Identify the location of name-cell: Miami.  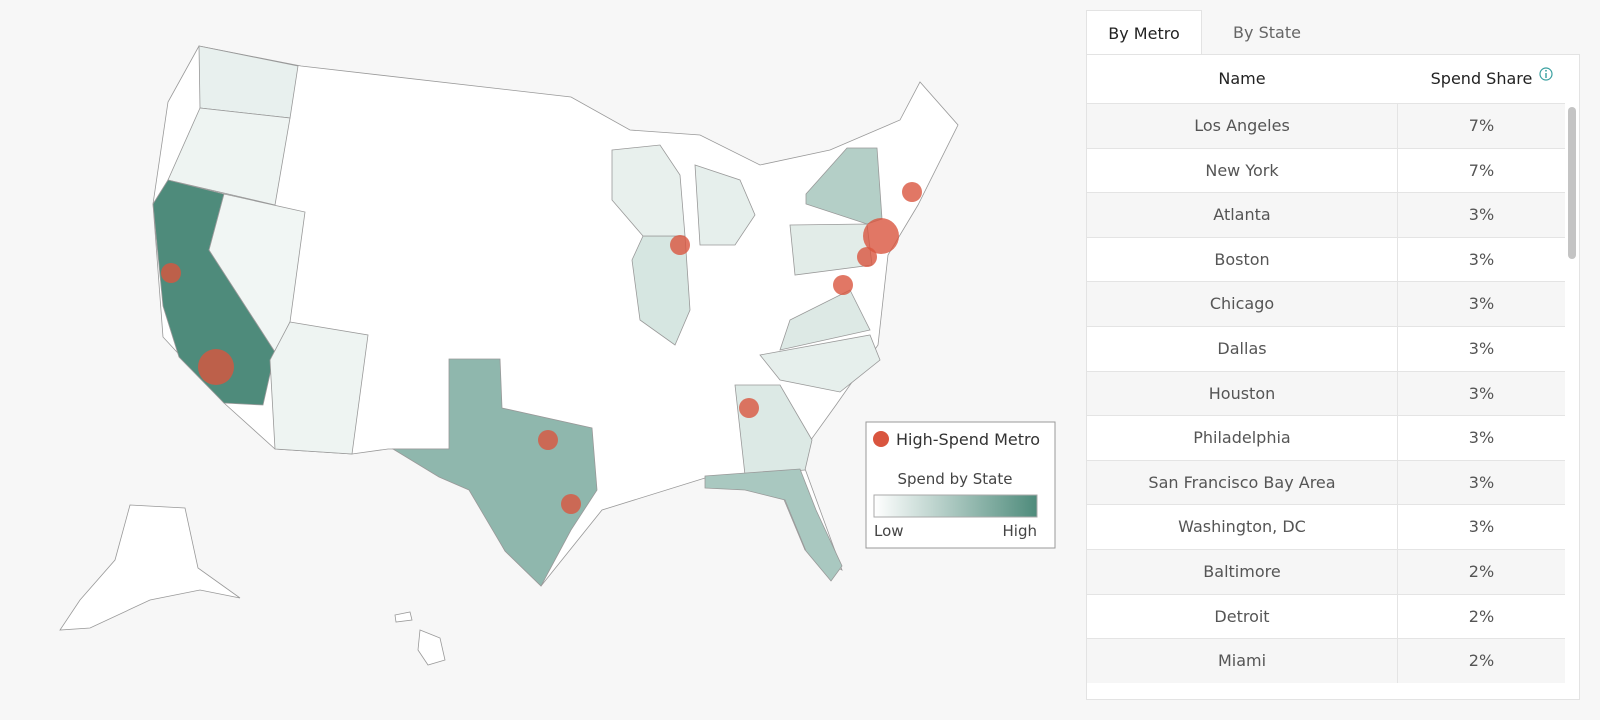
(1242, 661).